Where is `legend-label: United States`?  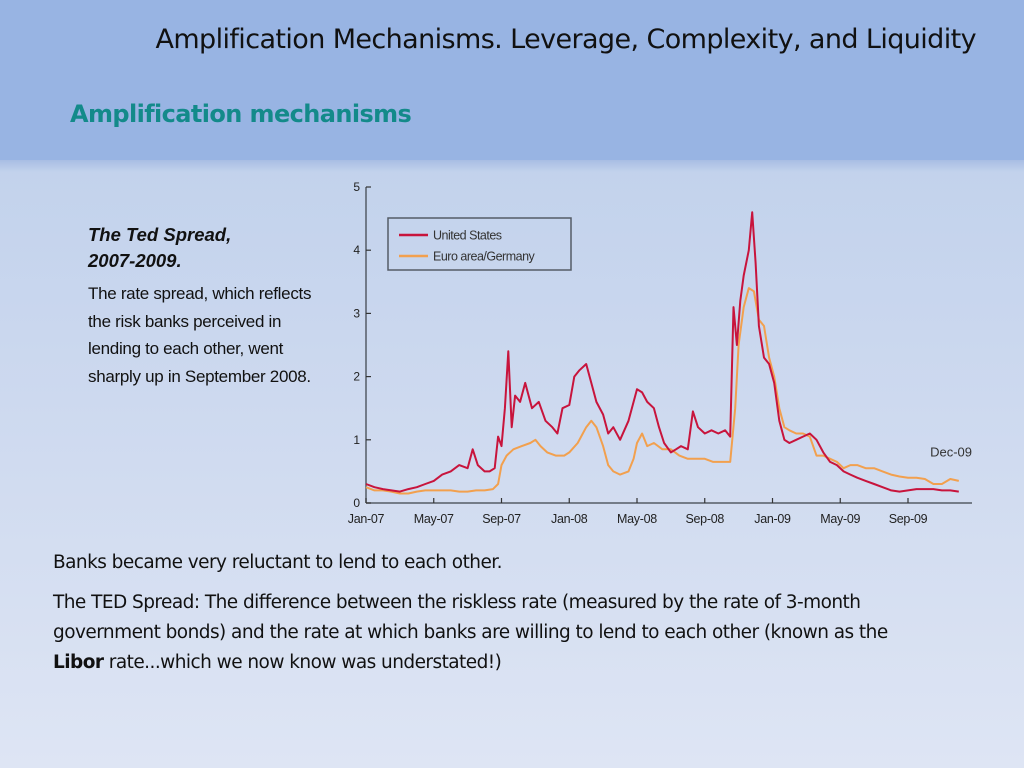 legend-label: United States is located at coordinates (467, 236).